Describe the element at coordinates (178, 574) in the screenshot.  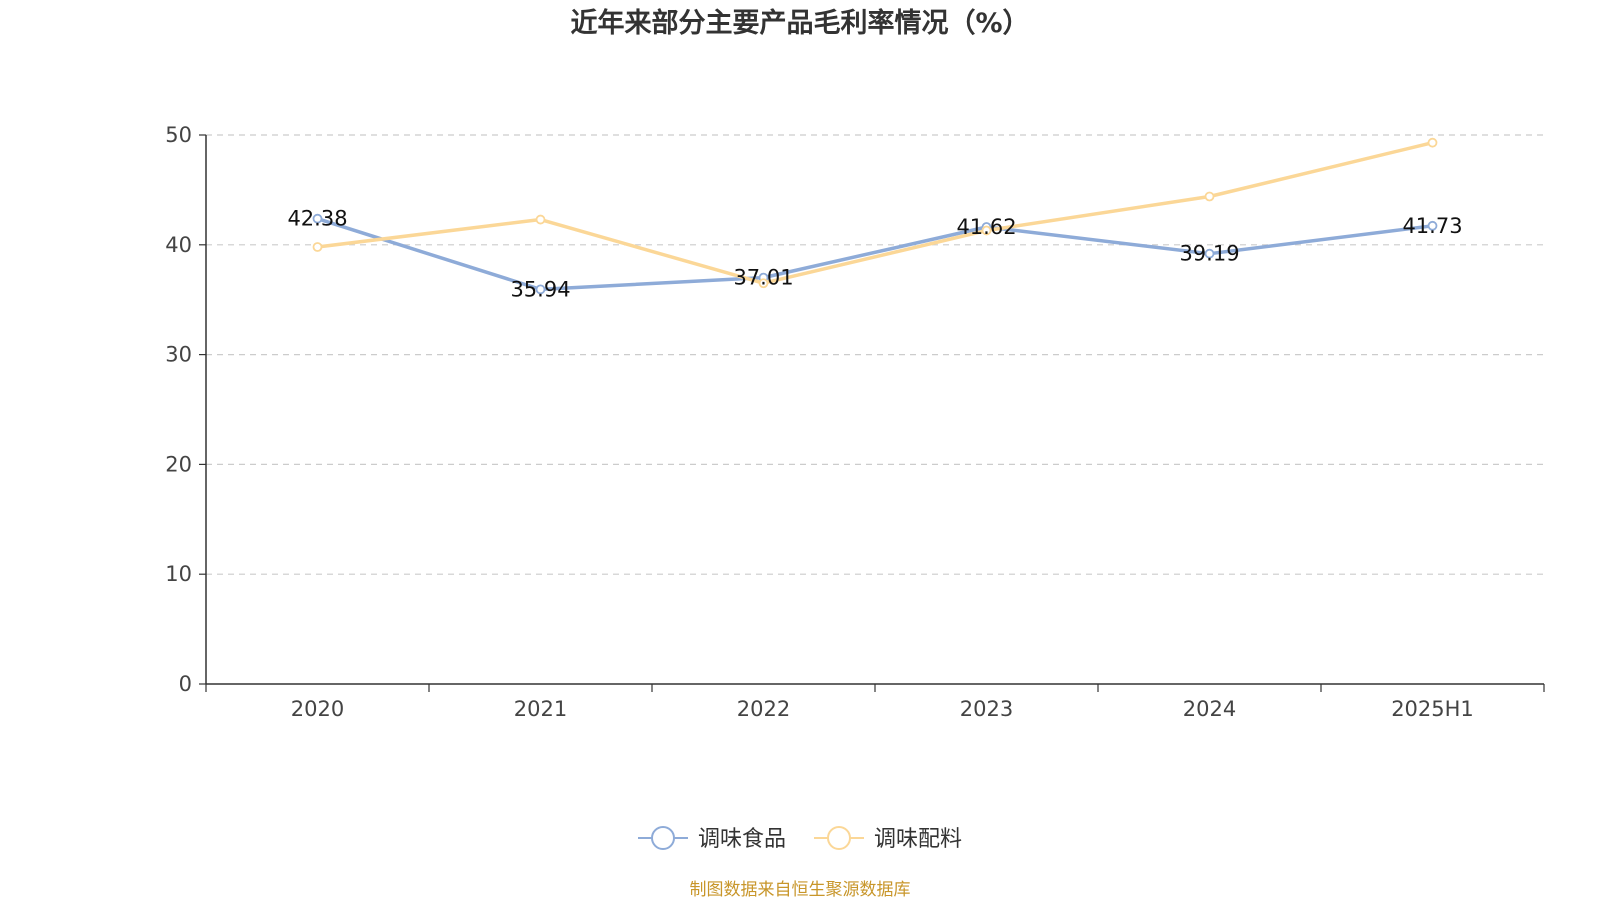
I see `y-tick-label: 10` at that location.